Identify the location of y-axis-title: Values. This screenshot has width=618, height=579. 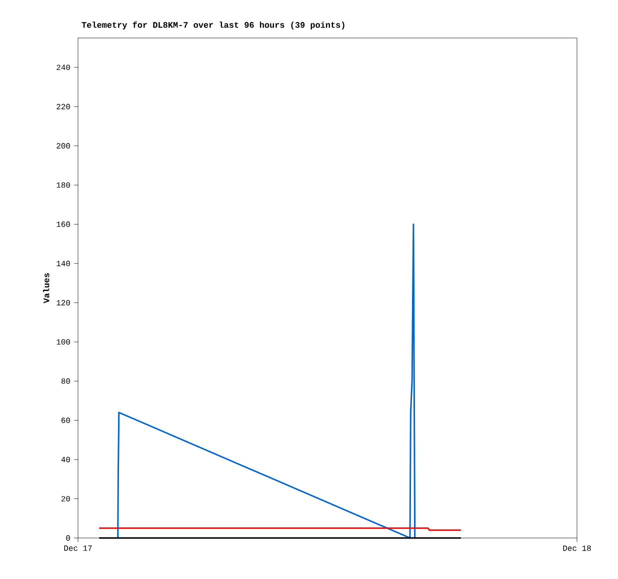
(46, 288).